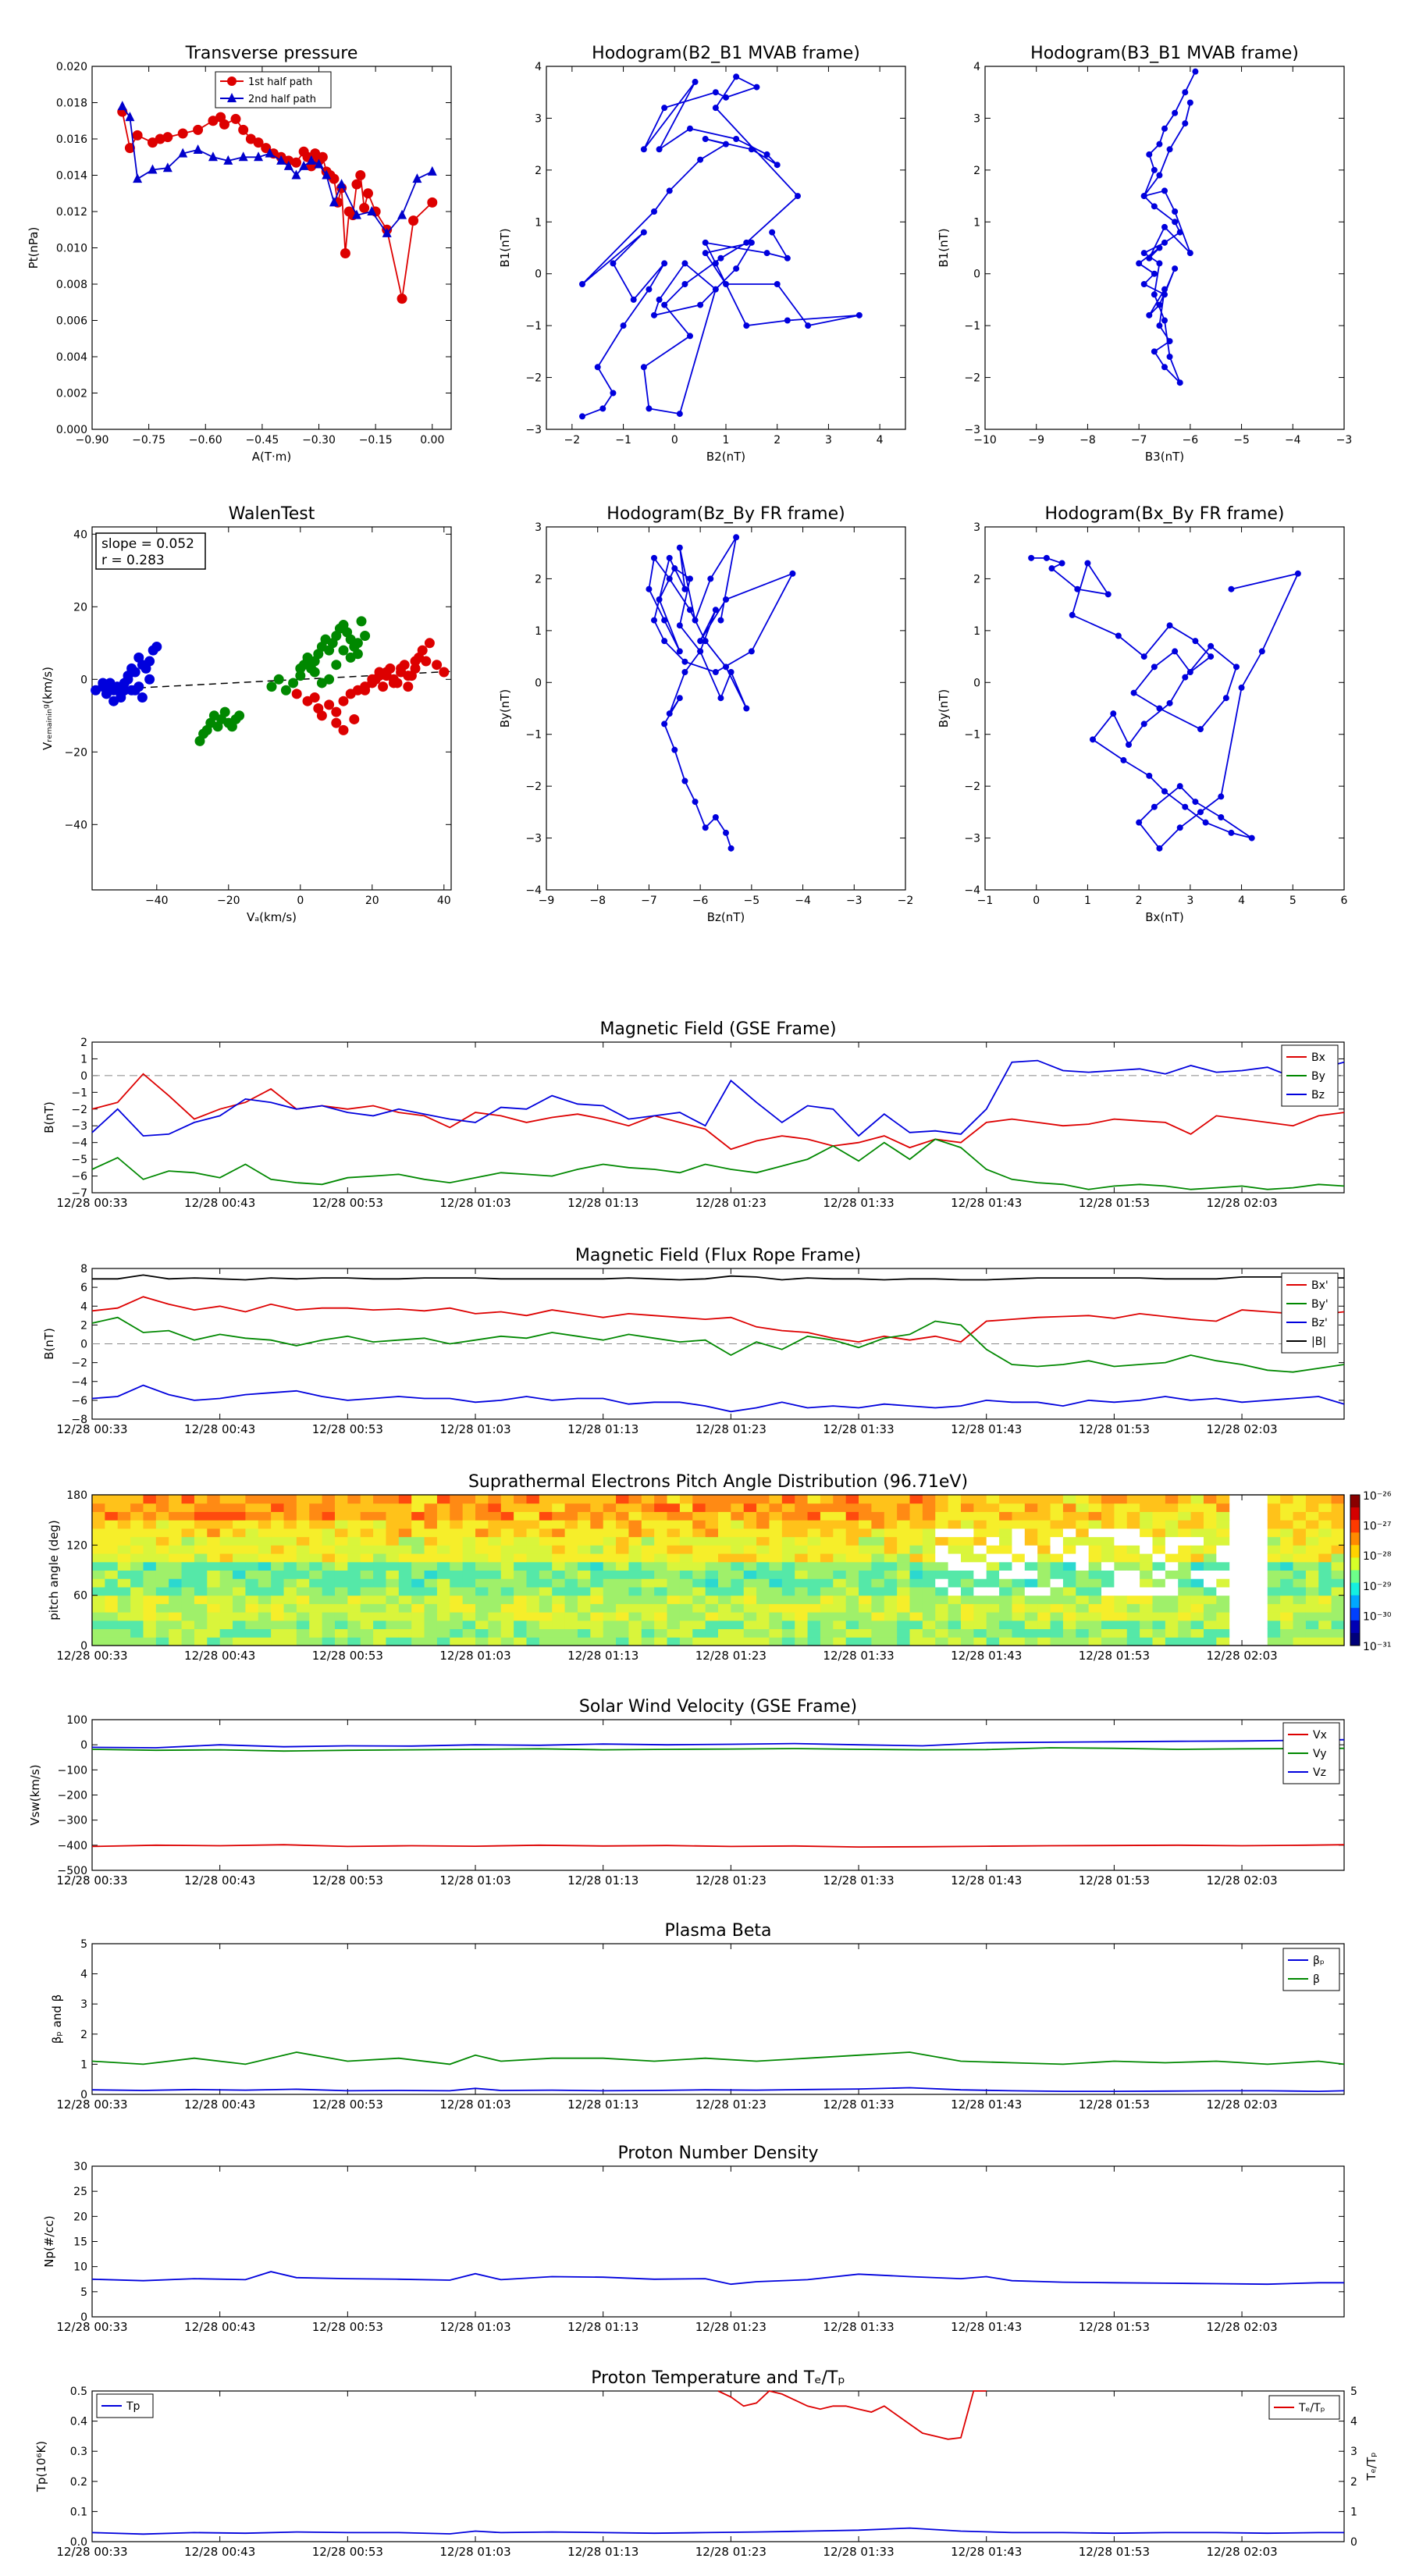 The image size is (1405, 2576). What do you see at coordinates (859, 1203) in the screenshot?
I see `bfield-gse-xtick-label: 12/28 01:33` at bounding box center [859, 1203].